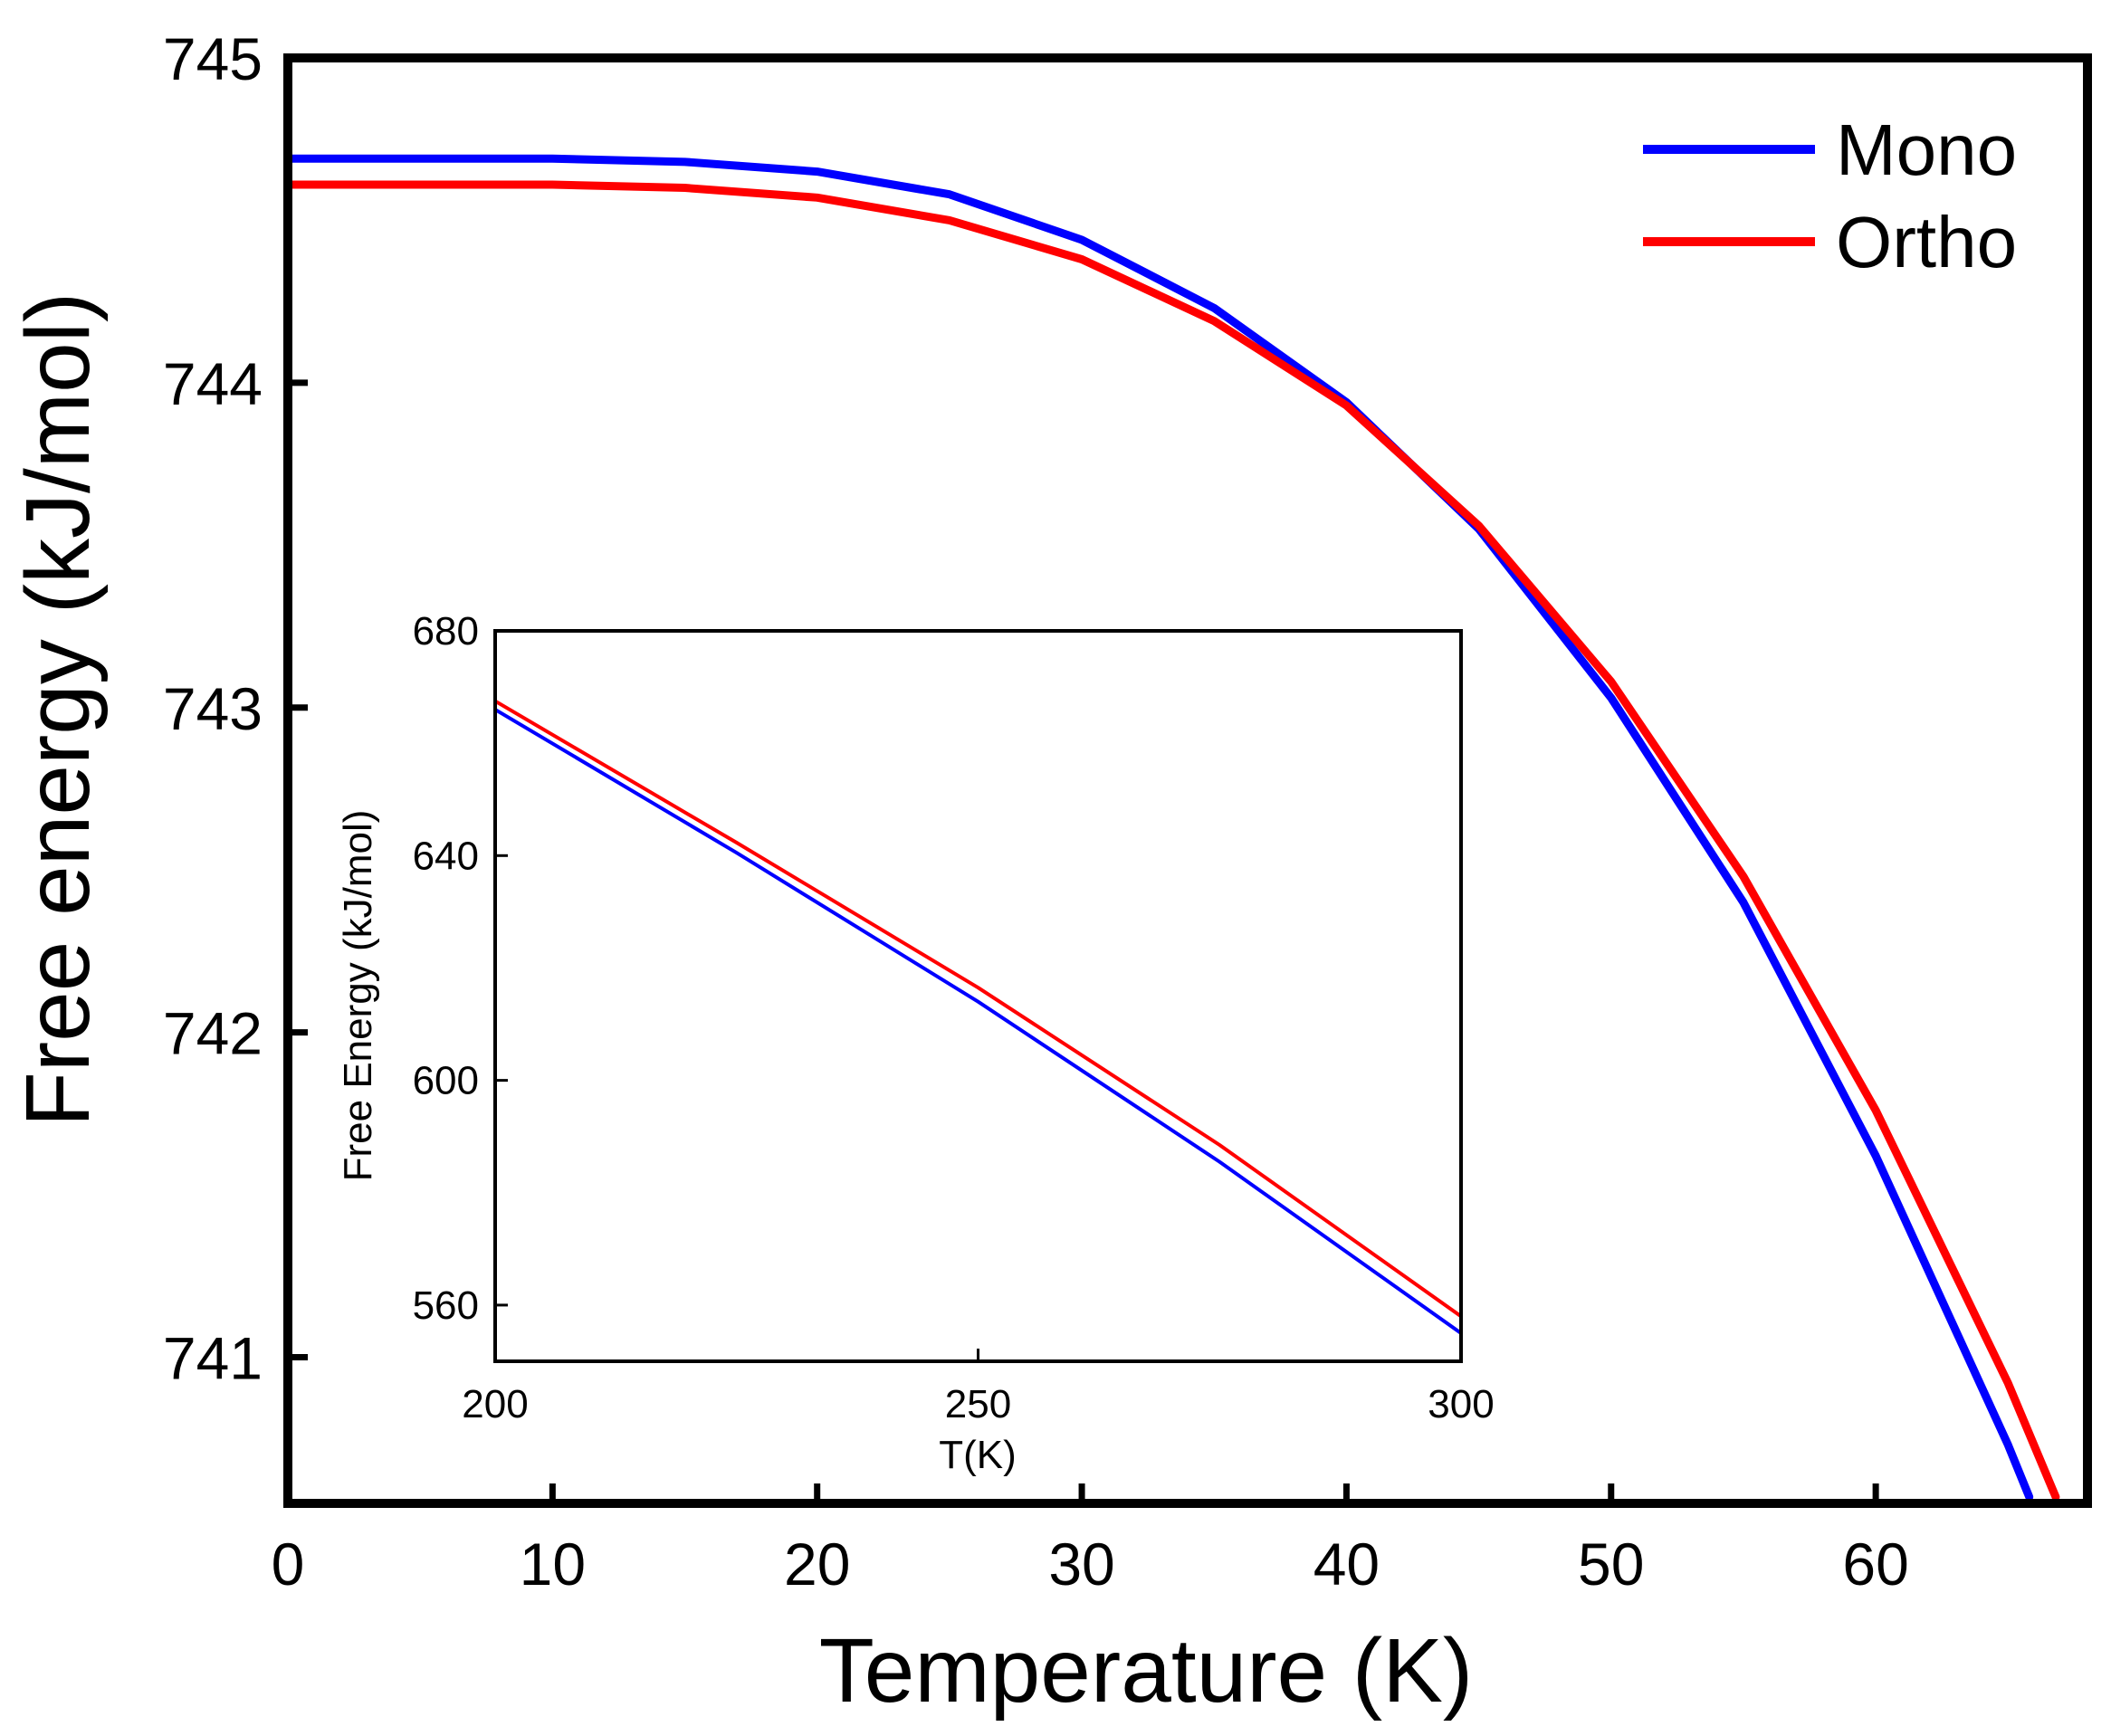 The height and width of the screenshot is (1736, 2111). Describe the element at coordinates (213, 1358) in the screenshot. I see `main-y-tick-label: 741` at that location.